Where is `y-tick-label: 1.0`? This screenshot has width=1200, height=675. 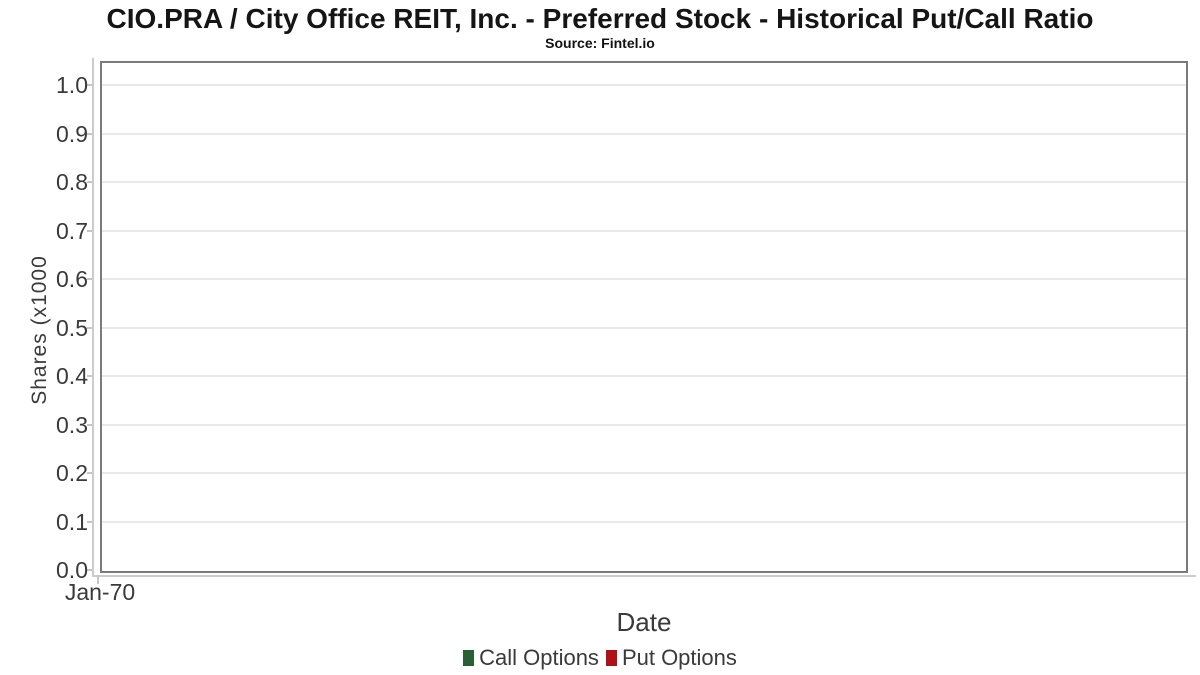
y-tick-label: 1.0 is located at coordinates (72, 85).